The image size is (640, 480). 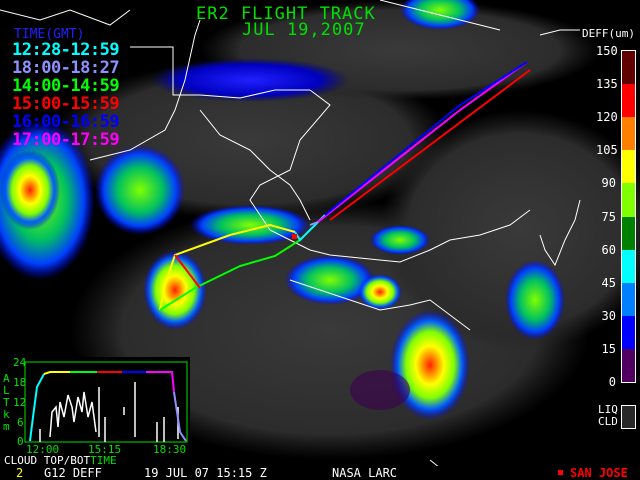 I want to click on colorbar-title: DEFF(um), so click(x=608, y=33).